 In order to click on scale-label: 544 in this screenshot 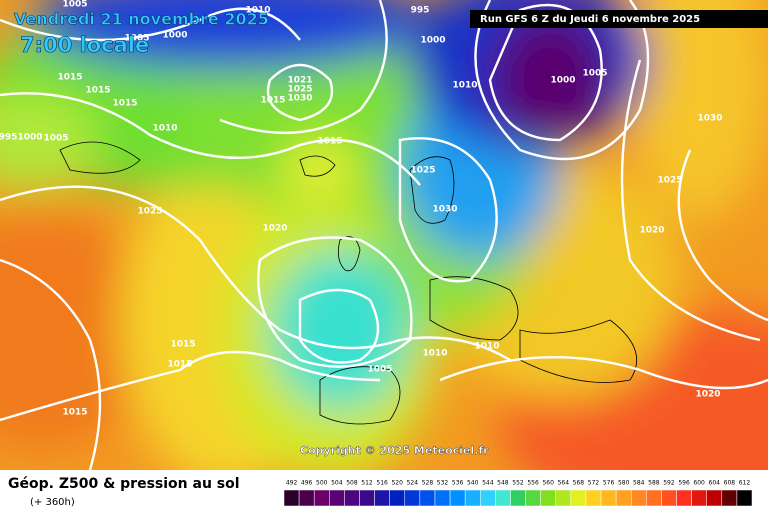, I will do `click(488, 483)`.